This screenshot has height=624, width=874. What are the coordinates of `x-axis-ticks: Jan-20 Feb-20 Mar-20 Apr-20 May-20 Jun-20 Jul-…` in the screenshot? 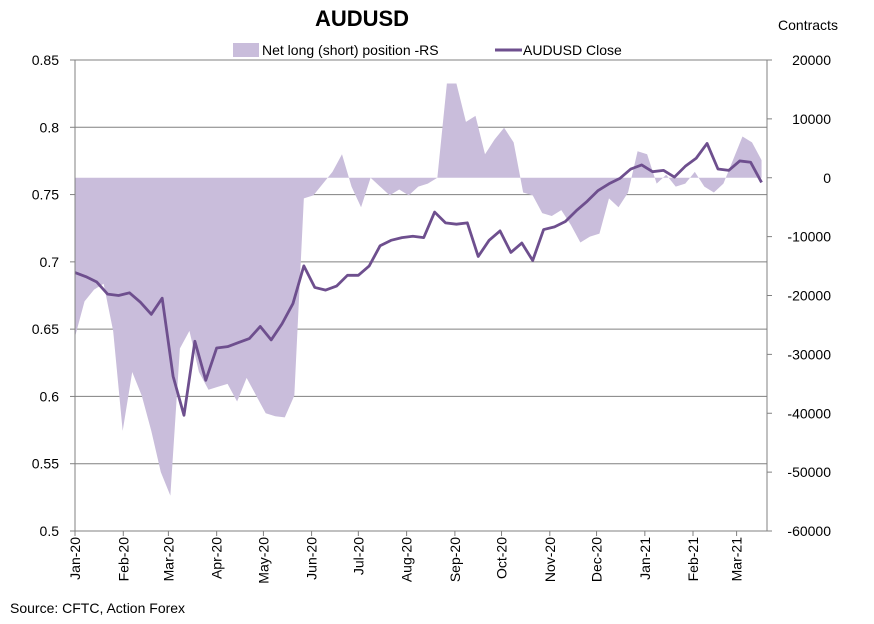 It's located at (406, 557).